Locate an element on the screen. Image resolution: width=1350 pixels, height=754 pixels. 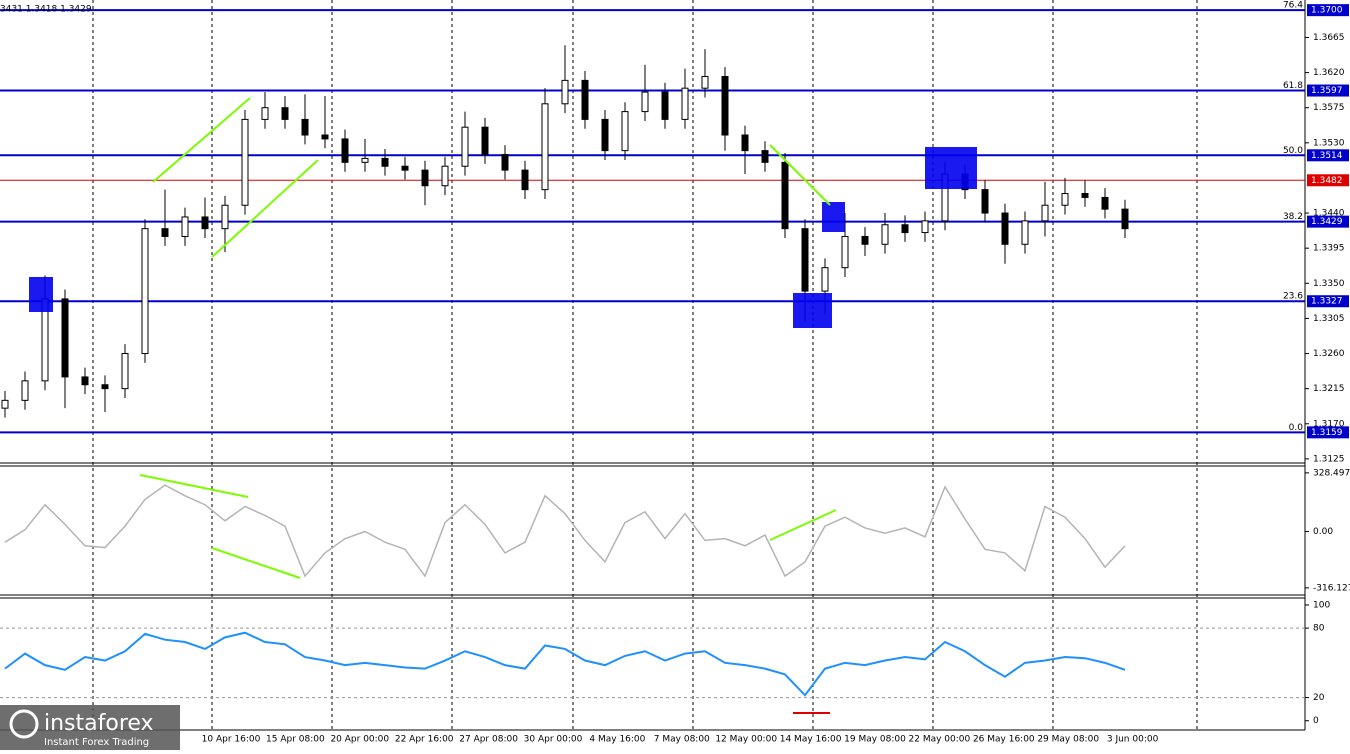
y-tick-label: -316.127 is located at coordinates (1331, 588).